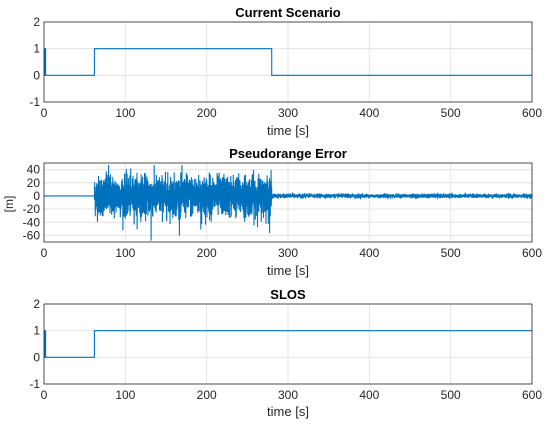 The image size is (550, 428). What do you see at coordinates (32, 235) in the screenshot?
I see `y-tick-label: -60` at bounding box center [32, 235].